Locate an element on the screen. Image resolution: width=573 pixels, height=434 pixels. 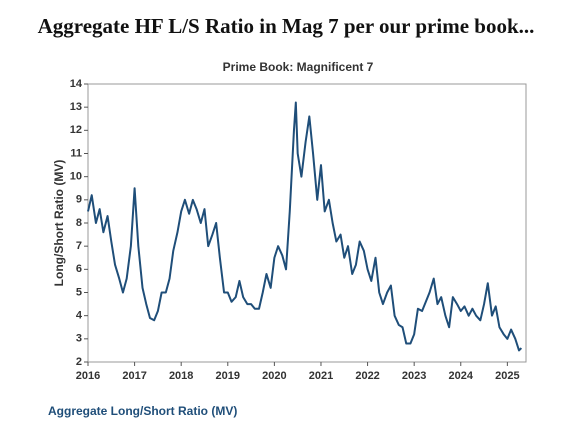
x-tick-label: 2017 is located at coordinates (134, 376).